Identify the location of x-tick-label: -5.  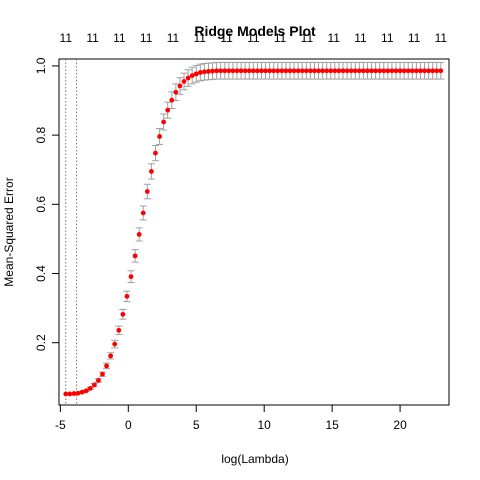
(60, 425).